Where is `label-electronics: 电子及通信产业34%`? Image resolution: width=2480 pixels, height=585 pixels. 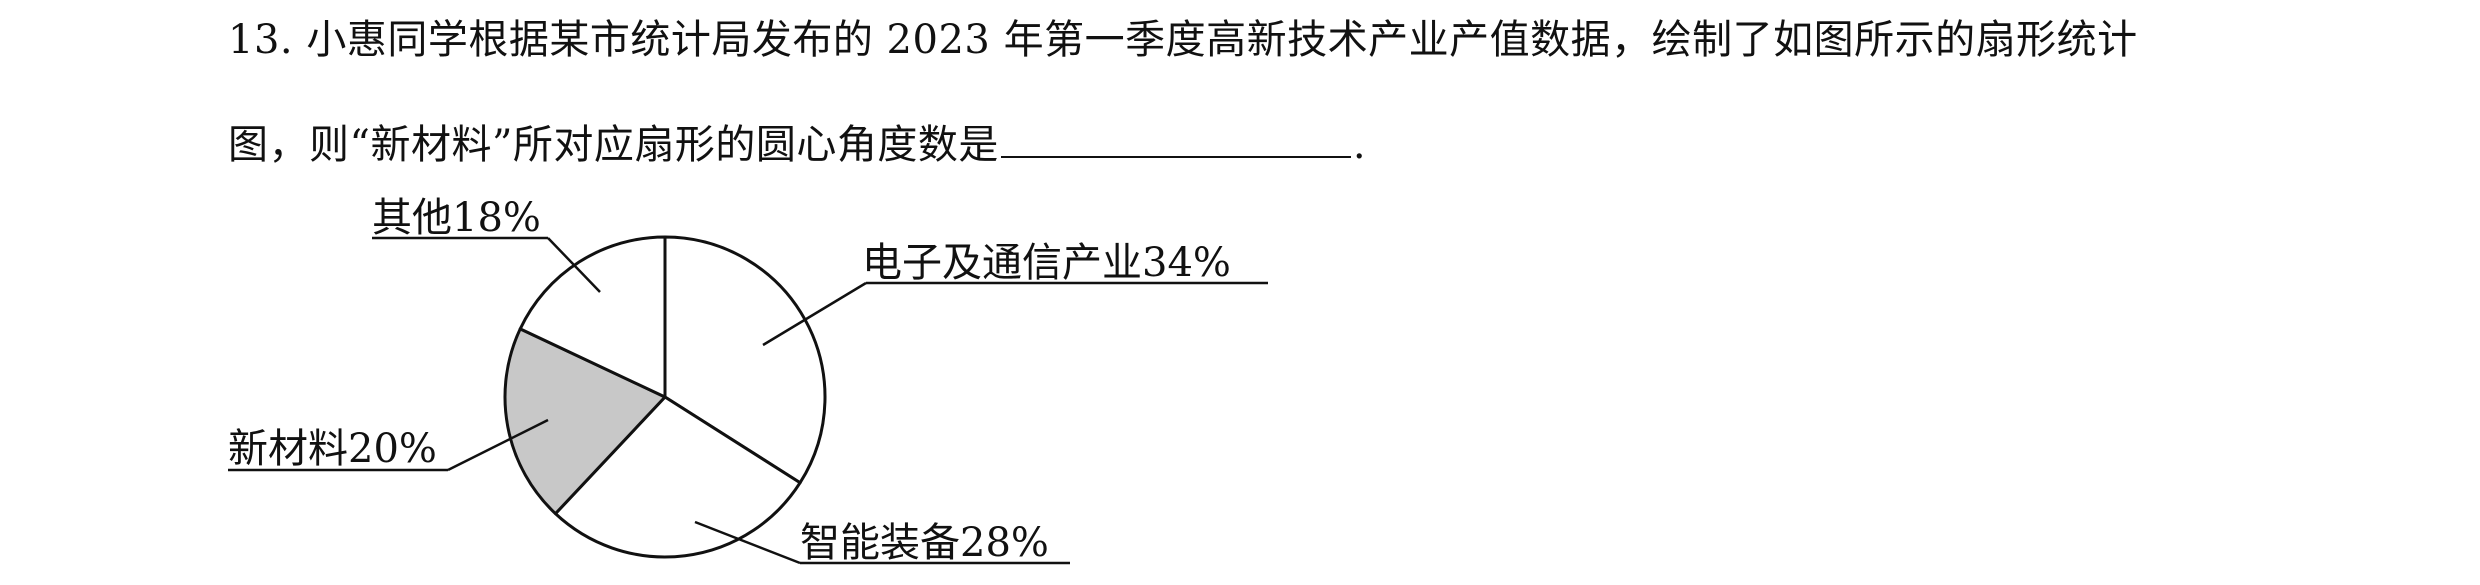 label-electronics: 电子及通信产业34% is located at coordinates (1046, 263).